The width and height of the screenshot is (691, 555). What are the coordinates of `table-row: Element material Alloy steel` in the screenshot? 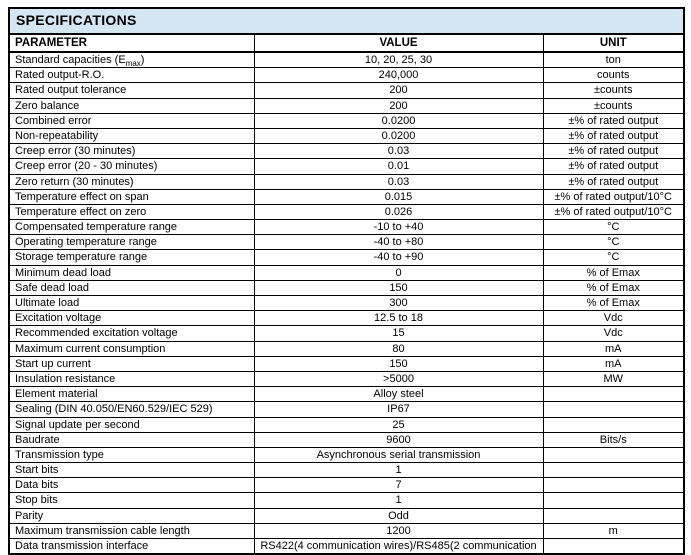 It's located at (346, 394).